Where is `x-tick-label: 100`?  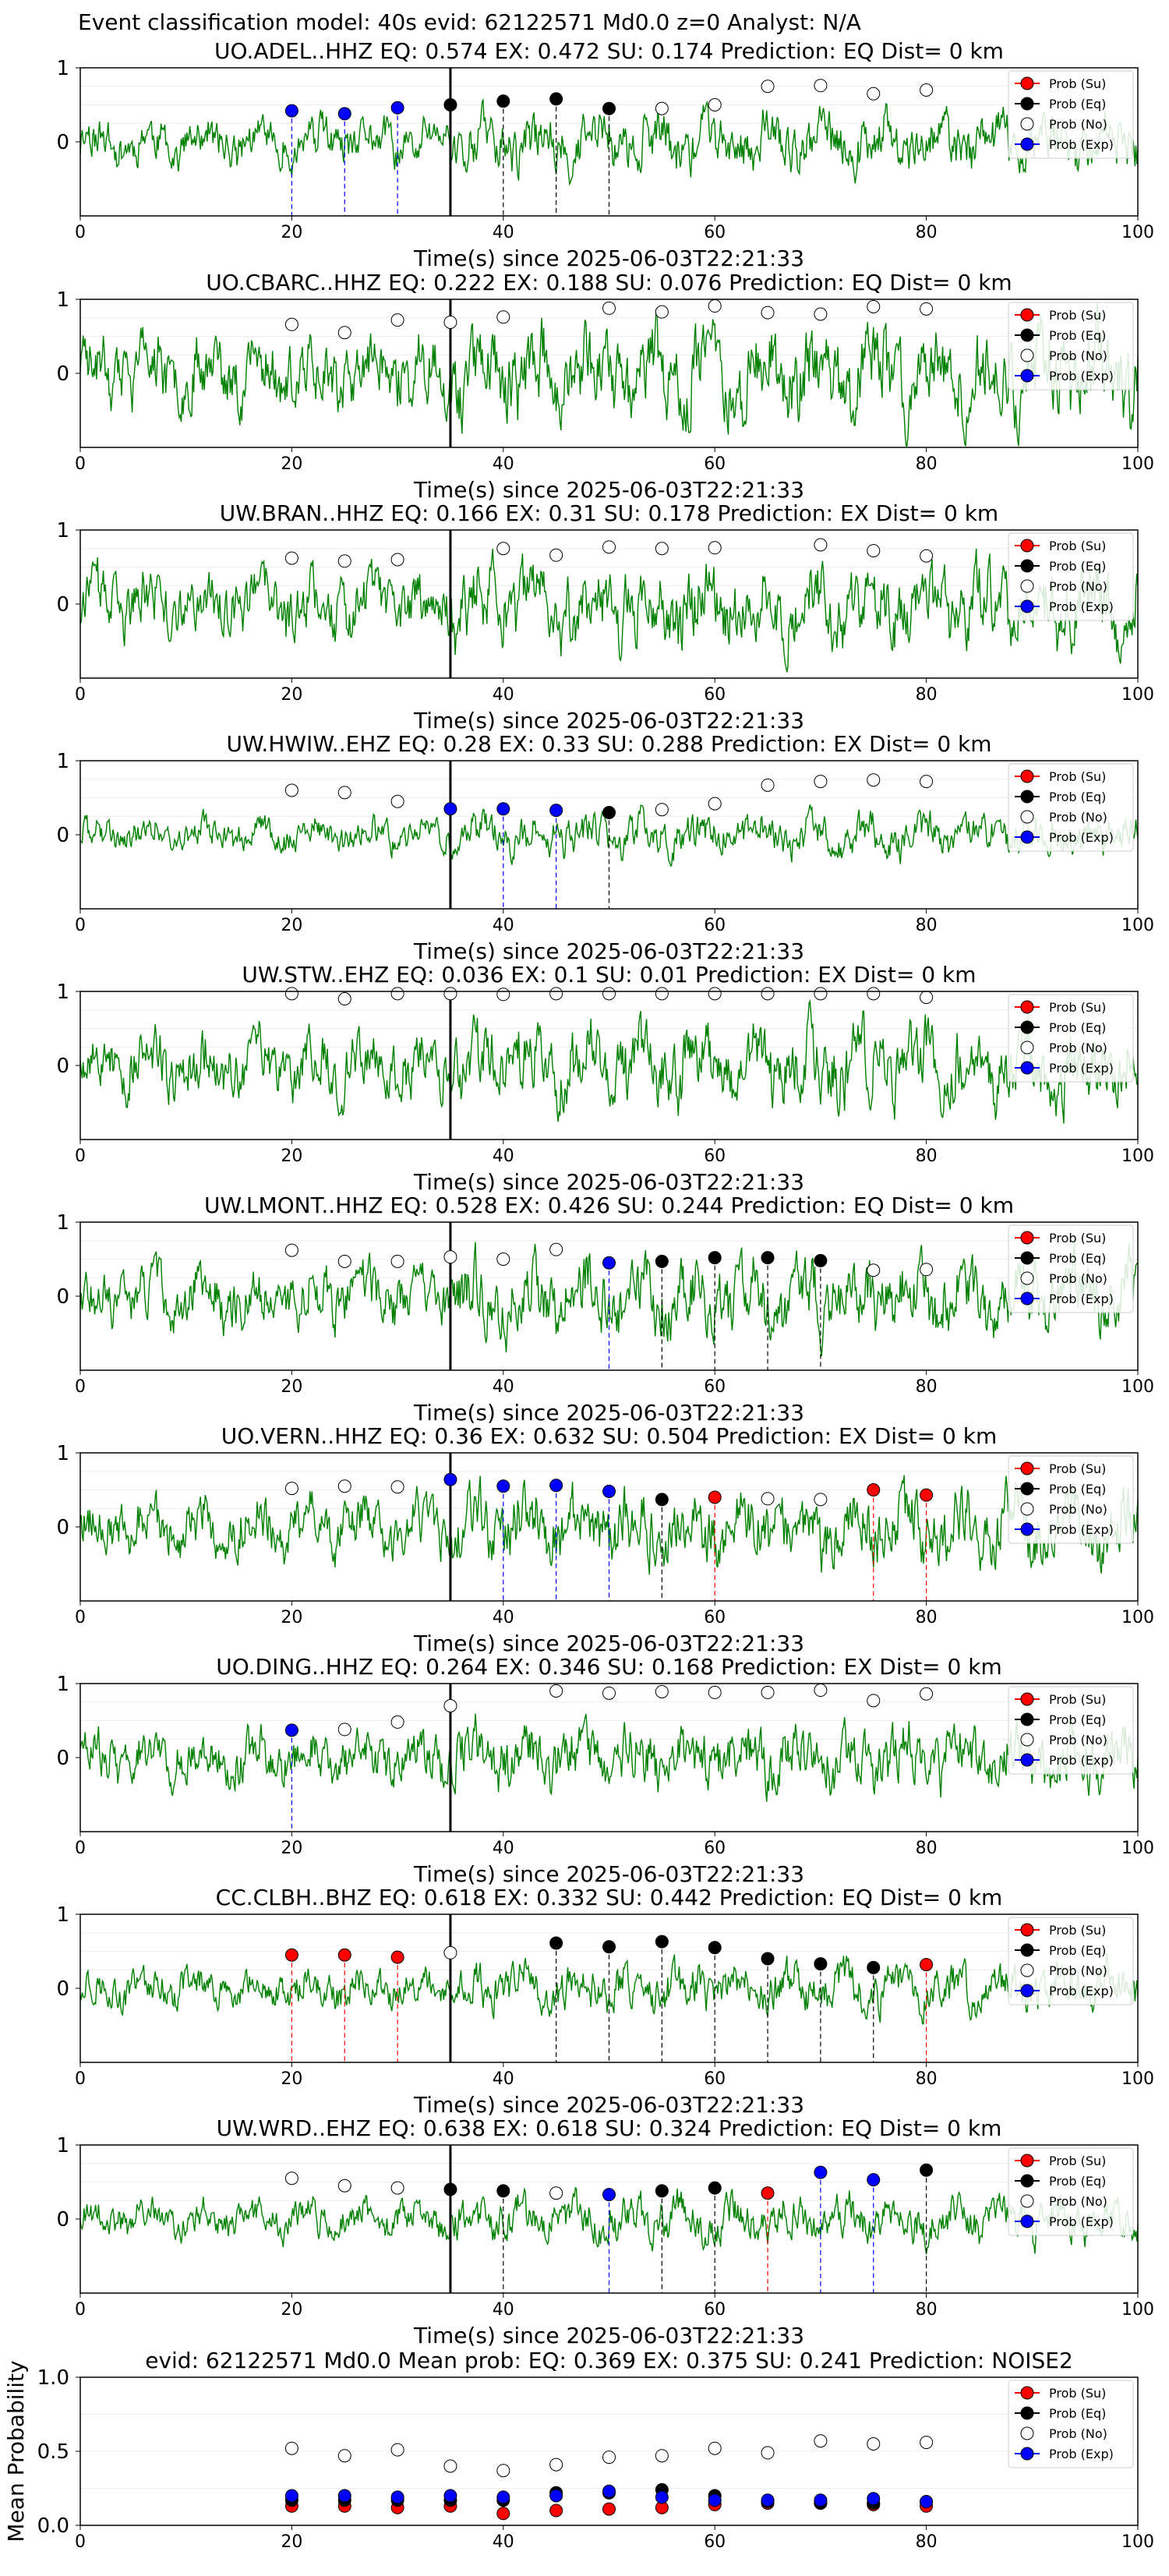 x-tick-label: 100 is located at coordinates (1137, 232).